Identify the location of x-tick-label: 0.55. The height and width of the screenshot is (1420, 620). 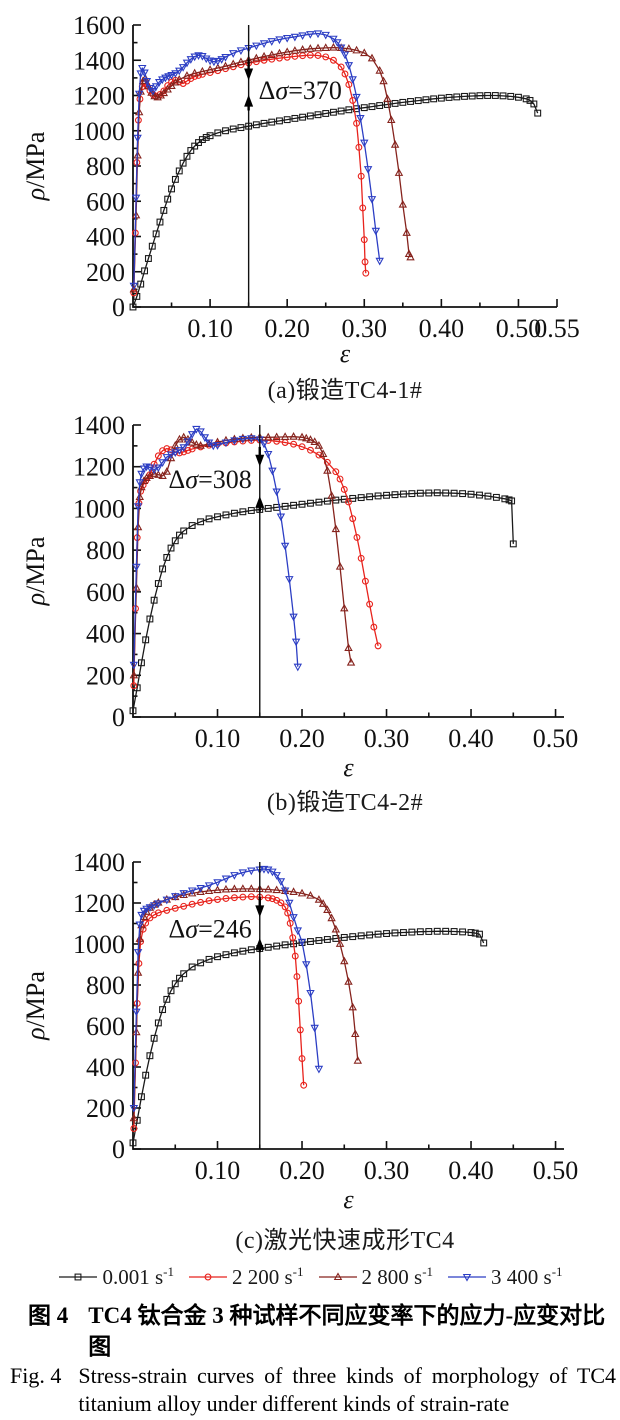
(557, 328).